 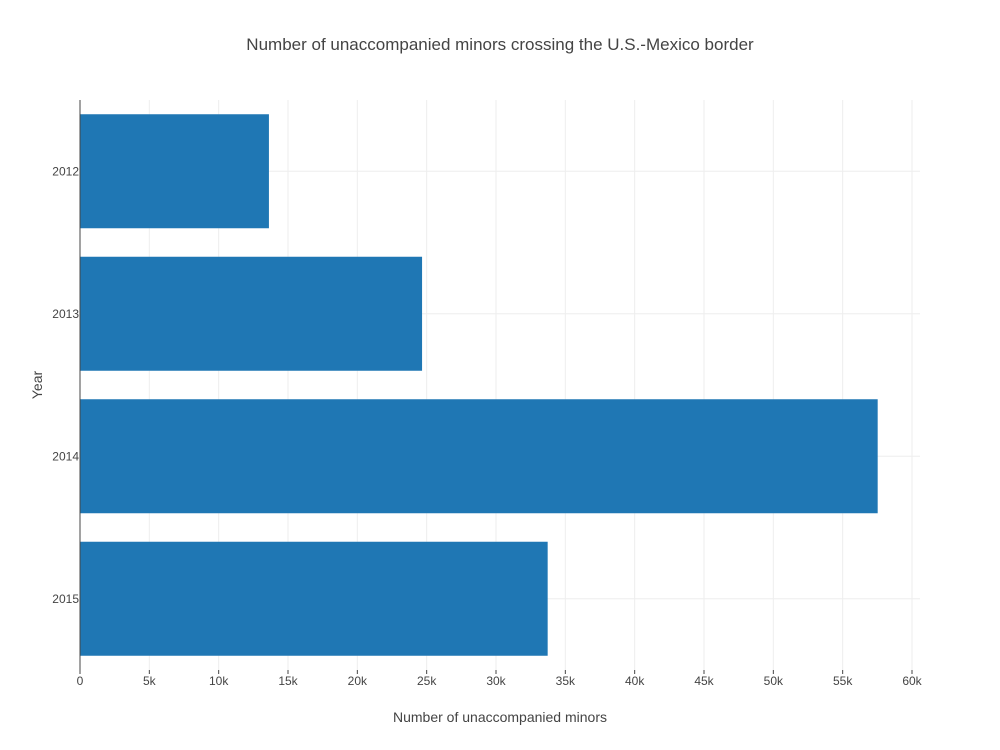 What do you see at coordinates (774, 681) in the screenshot?
I see `x-tick-label: 50k` at bounding box center [774, 681].